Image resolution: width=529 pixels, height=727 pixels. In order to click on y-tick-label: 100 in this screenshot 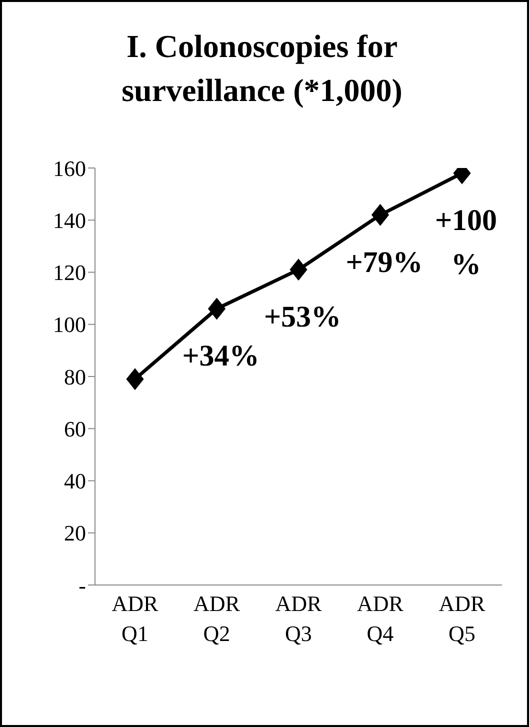, I will do `click(69, 325)`.